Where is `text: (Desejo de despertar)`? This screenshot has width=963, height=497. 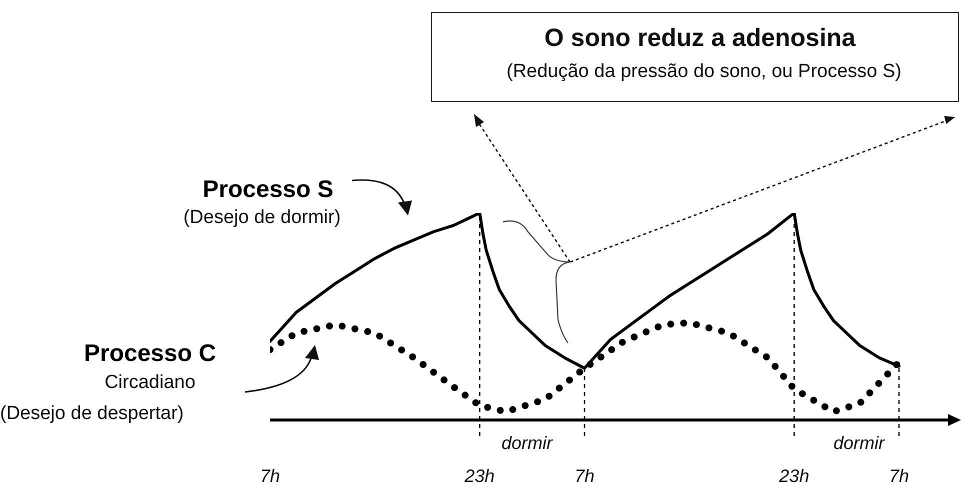 text: (Desejo de despertar) is located at coordinates (92, 414).